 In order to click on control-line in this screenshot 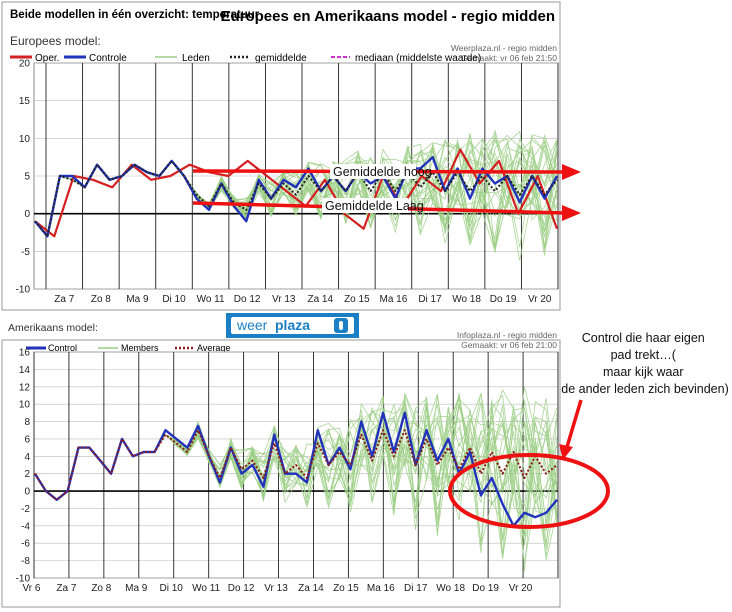, I will do `click(295, 469)`.